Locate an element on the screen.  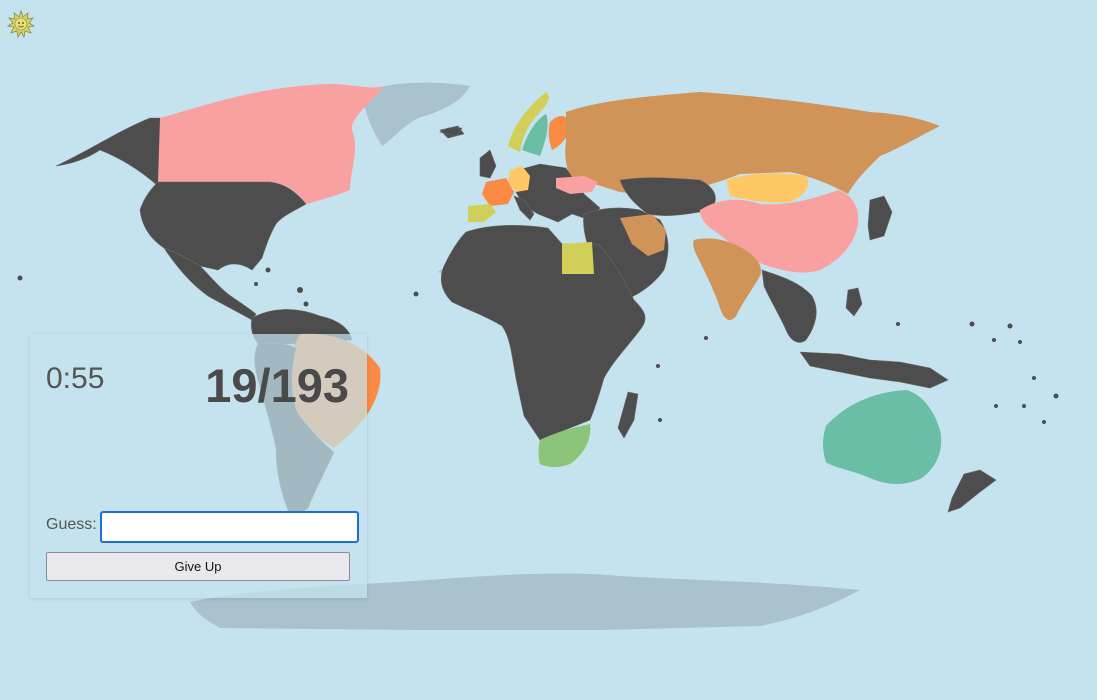
country-mexico is located at coordinates (210, 284).